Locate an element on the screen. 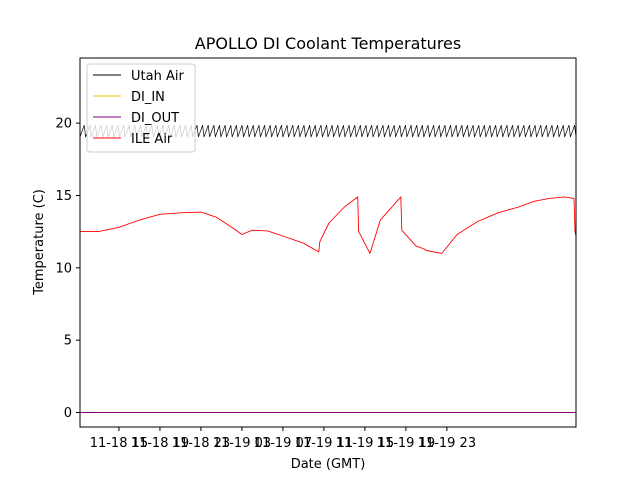 The image size is (640, 484). x-axis-label: Date (GMT) is located at coordinates (328, 464).